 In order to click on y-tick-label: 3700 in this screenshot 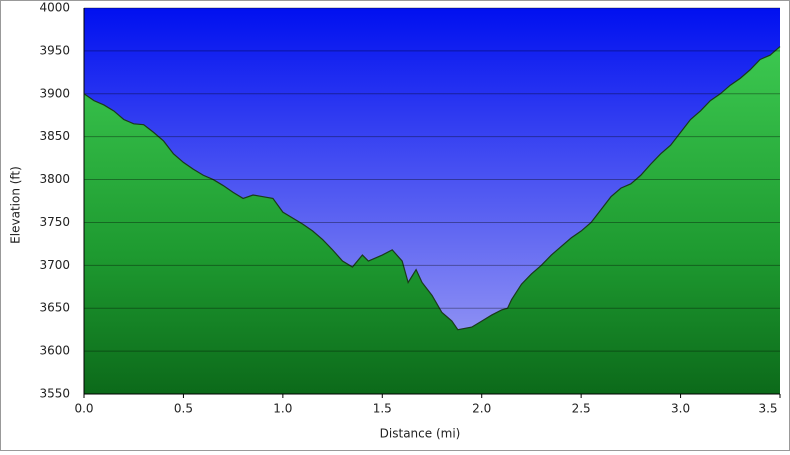, I will do `click(54, 265)`.